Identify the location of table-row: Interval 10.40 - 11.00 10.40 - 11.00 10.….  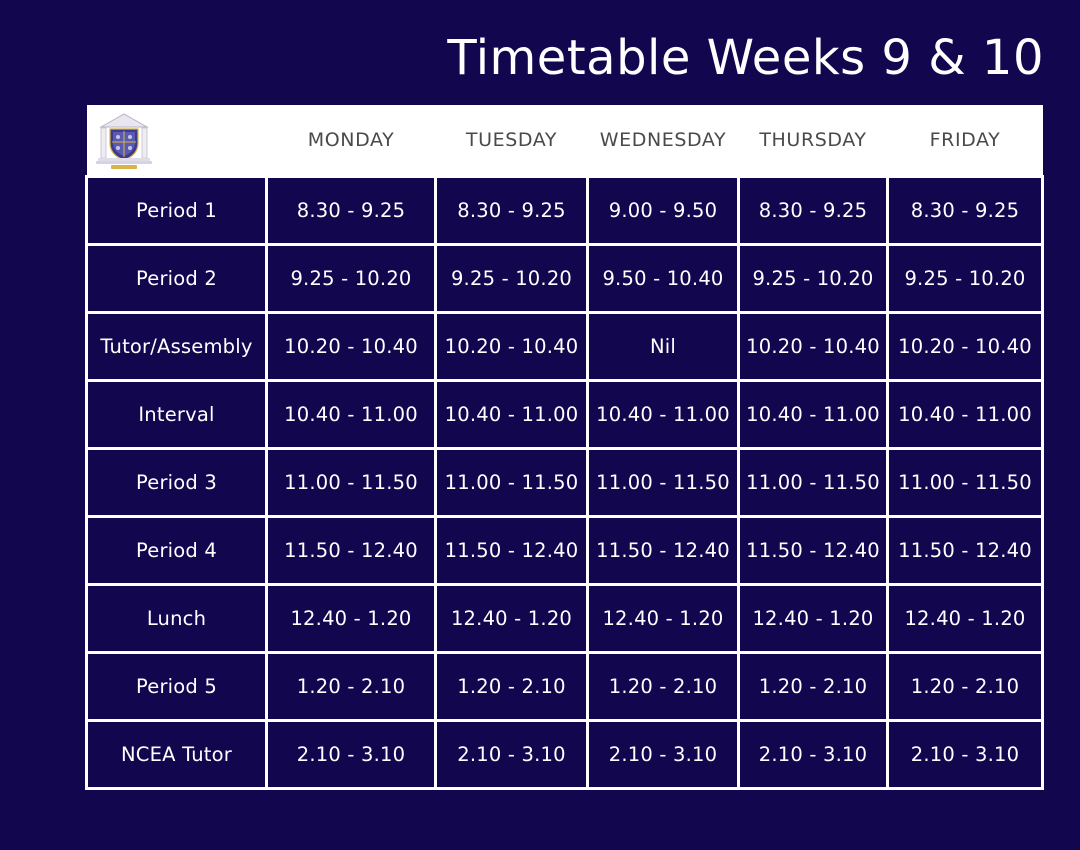
(564, 414).